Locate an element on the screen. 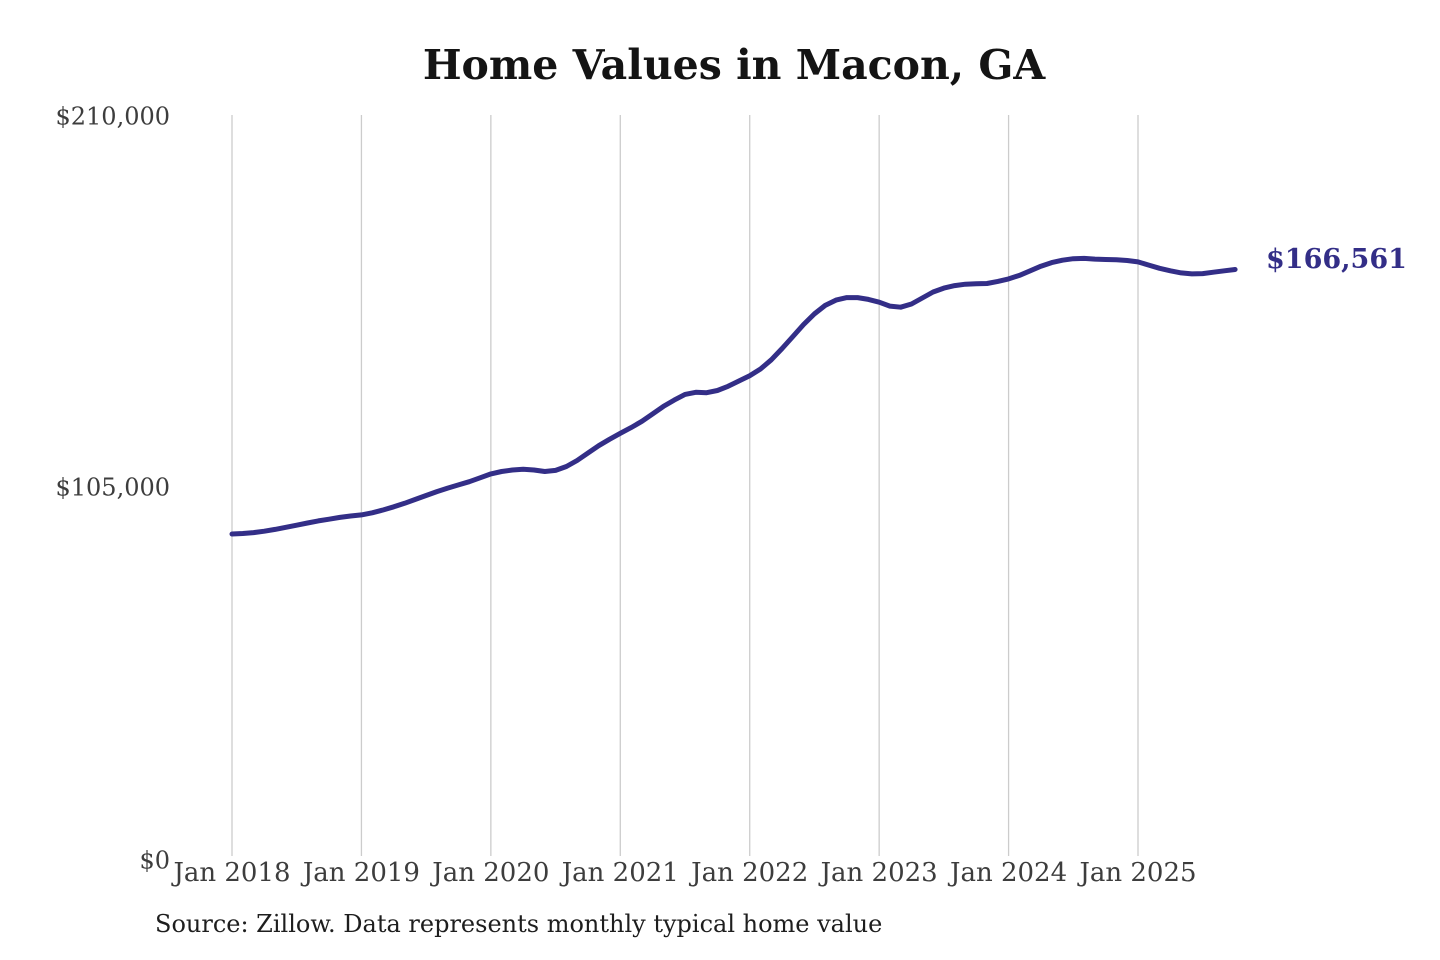 This screenshot has width=1440, height=960. end-value-label: $166,561 is located at coordinates (1336, 259).